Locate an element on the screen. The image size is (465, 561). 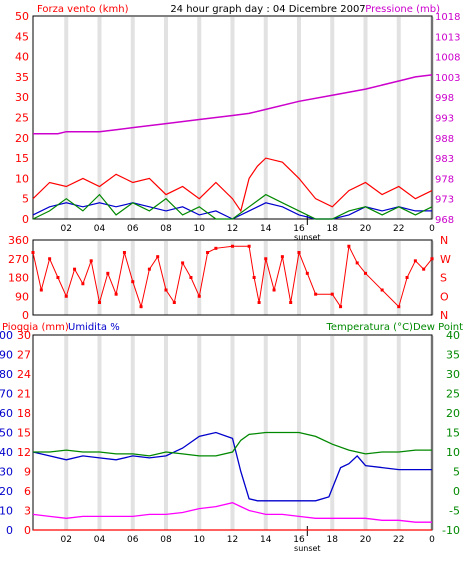
graph-title: 24 hour graph day : 04 Dicembre 2007 is located at coordinates (267, 9).